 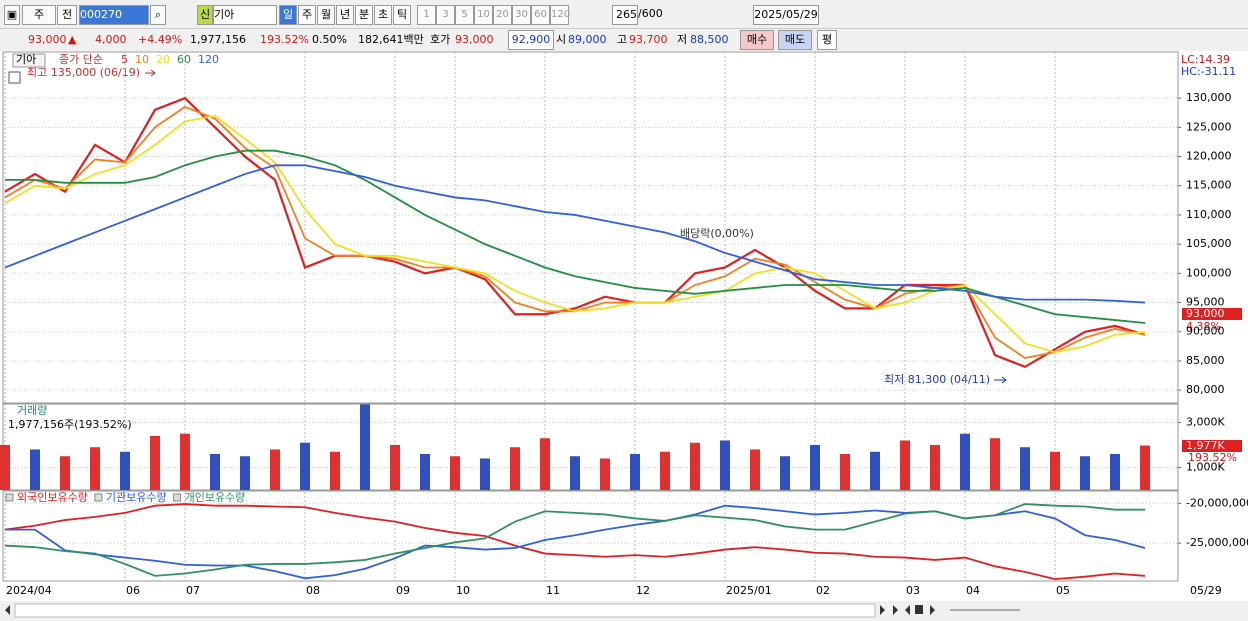 I want to click on y-tick-label: 3,000K, so click(x=1205, y=421).